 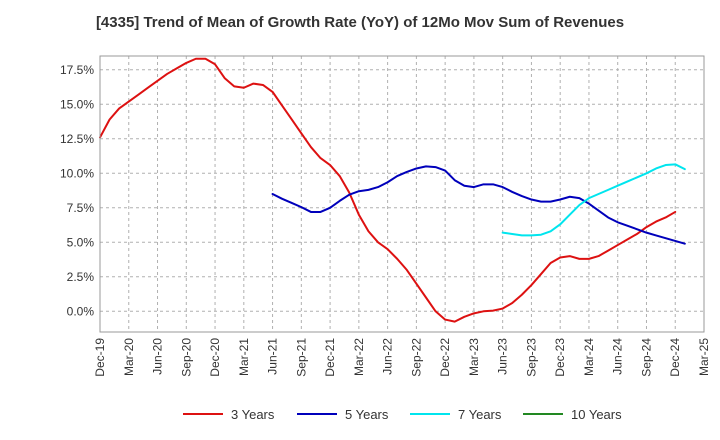 I want to click on y-tick-label: 12.5%, so click(x=77, y=139).